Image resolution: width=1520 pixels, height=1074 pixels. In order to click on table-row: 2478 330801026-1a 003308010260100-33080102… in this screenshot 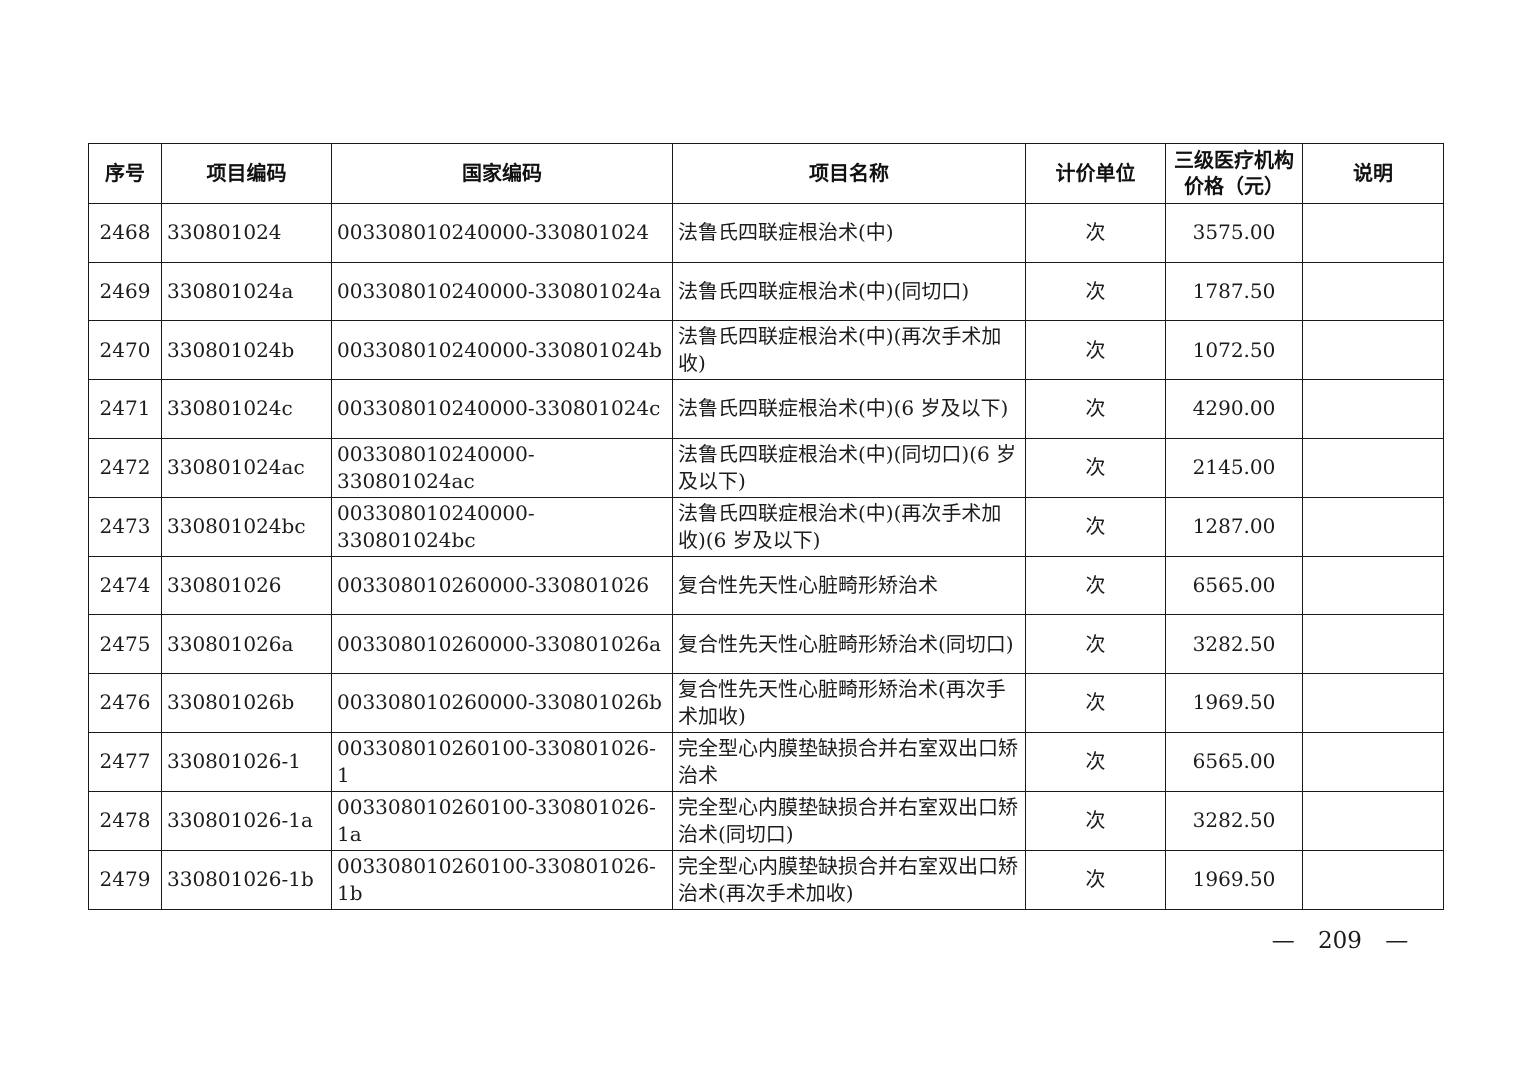, I will do `click(766, 820)`.